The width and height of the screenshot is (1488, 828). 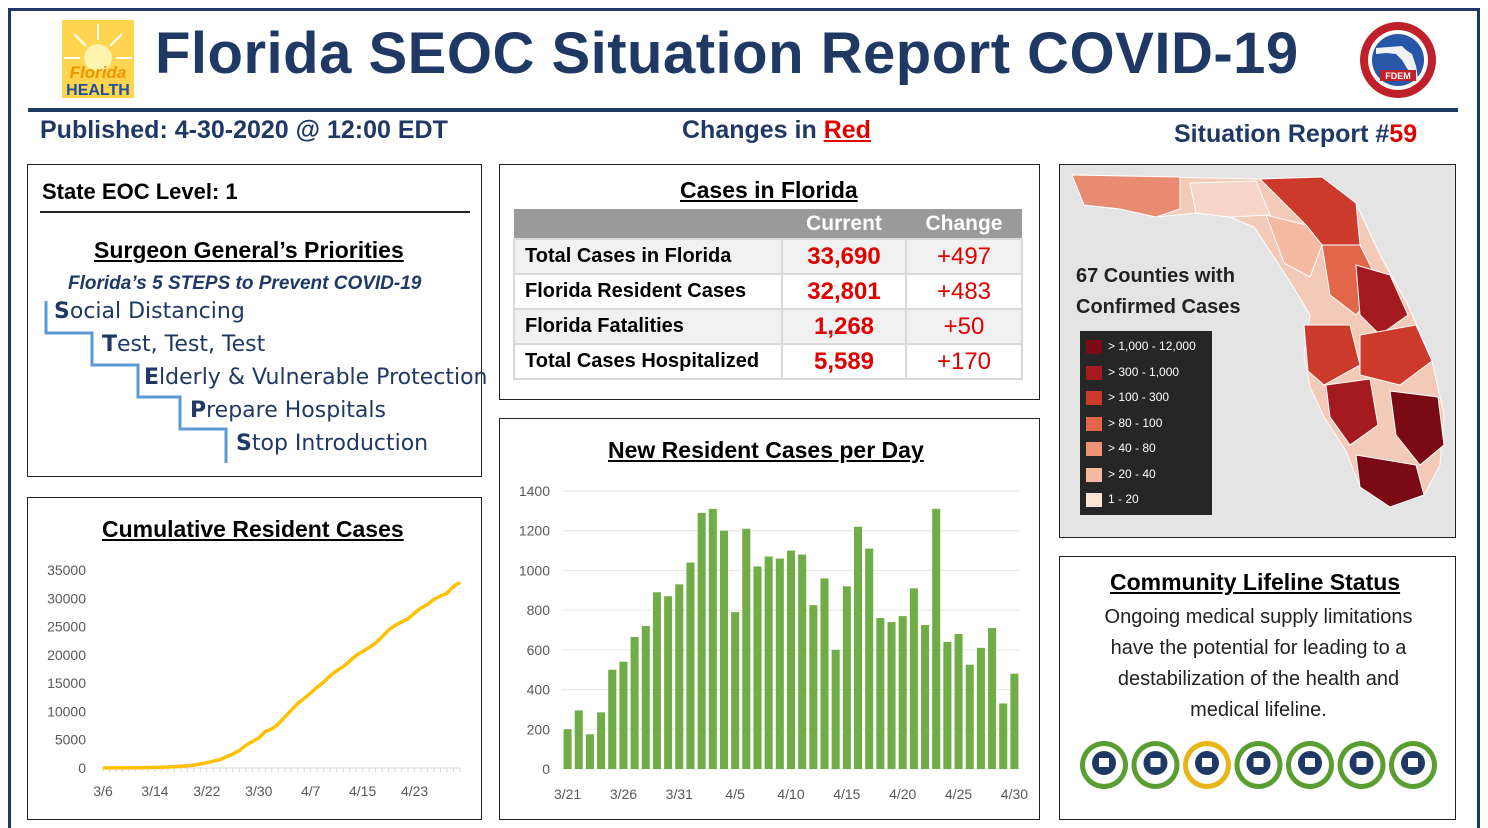 What do you see at coordinates (727, 53) in the screenshot?
I see `report-title: Florida SEOC Situation Report COVID-19` at bounding box center [727, 53].